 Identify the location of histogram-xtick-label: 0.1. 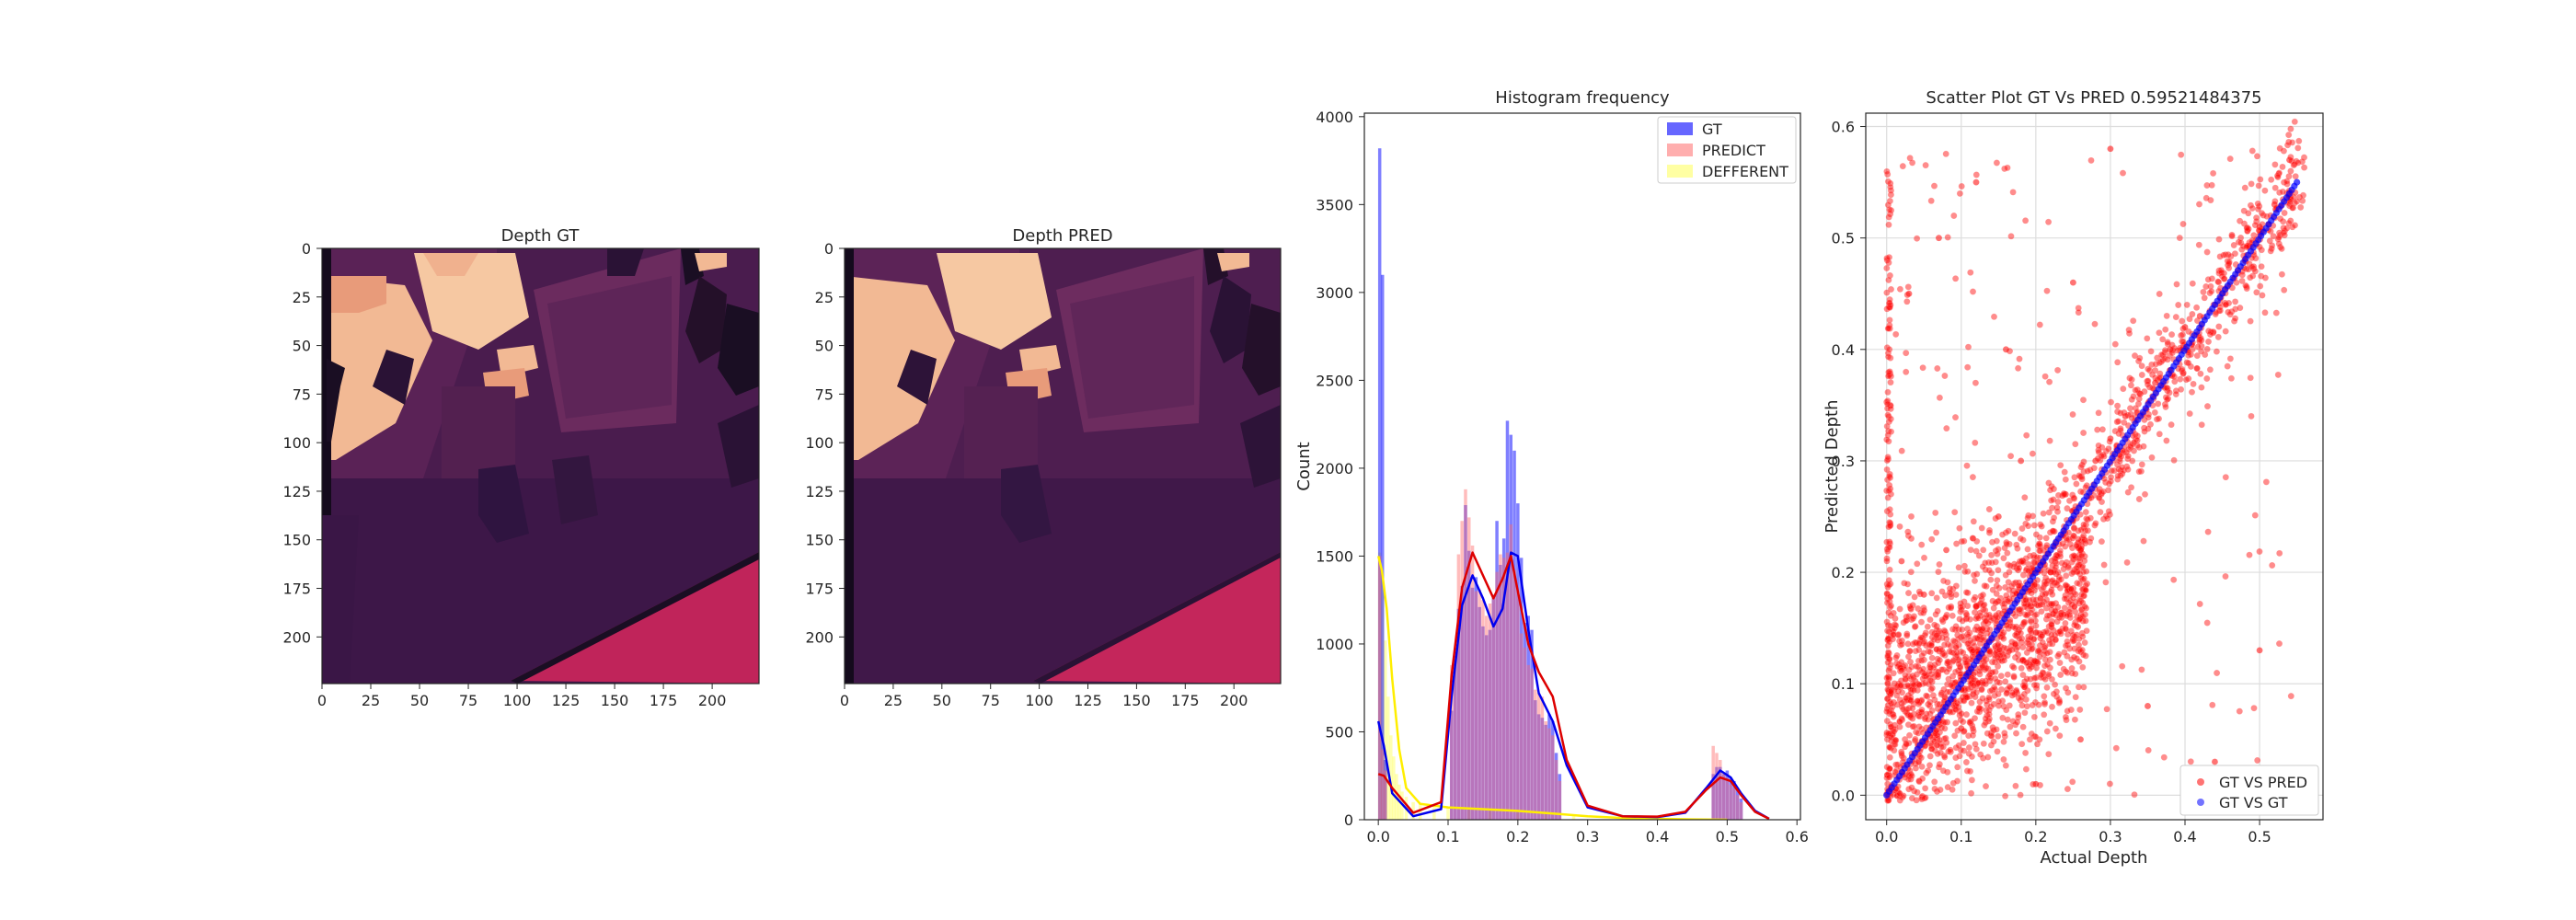
(1447, 836).